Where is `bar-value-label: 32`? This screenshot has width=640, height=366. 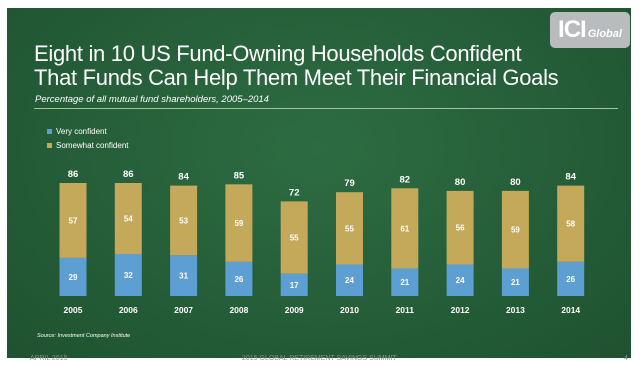 bar-value-label: 32 is located at coordinates (128, 275).